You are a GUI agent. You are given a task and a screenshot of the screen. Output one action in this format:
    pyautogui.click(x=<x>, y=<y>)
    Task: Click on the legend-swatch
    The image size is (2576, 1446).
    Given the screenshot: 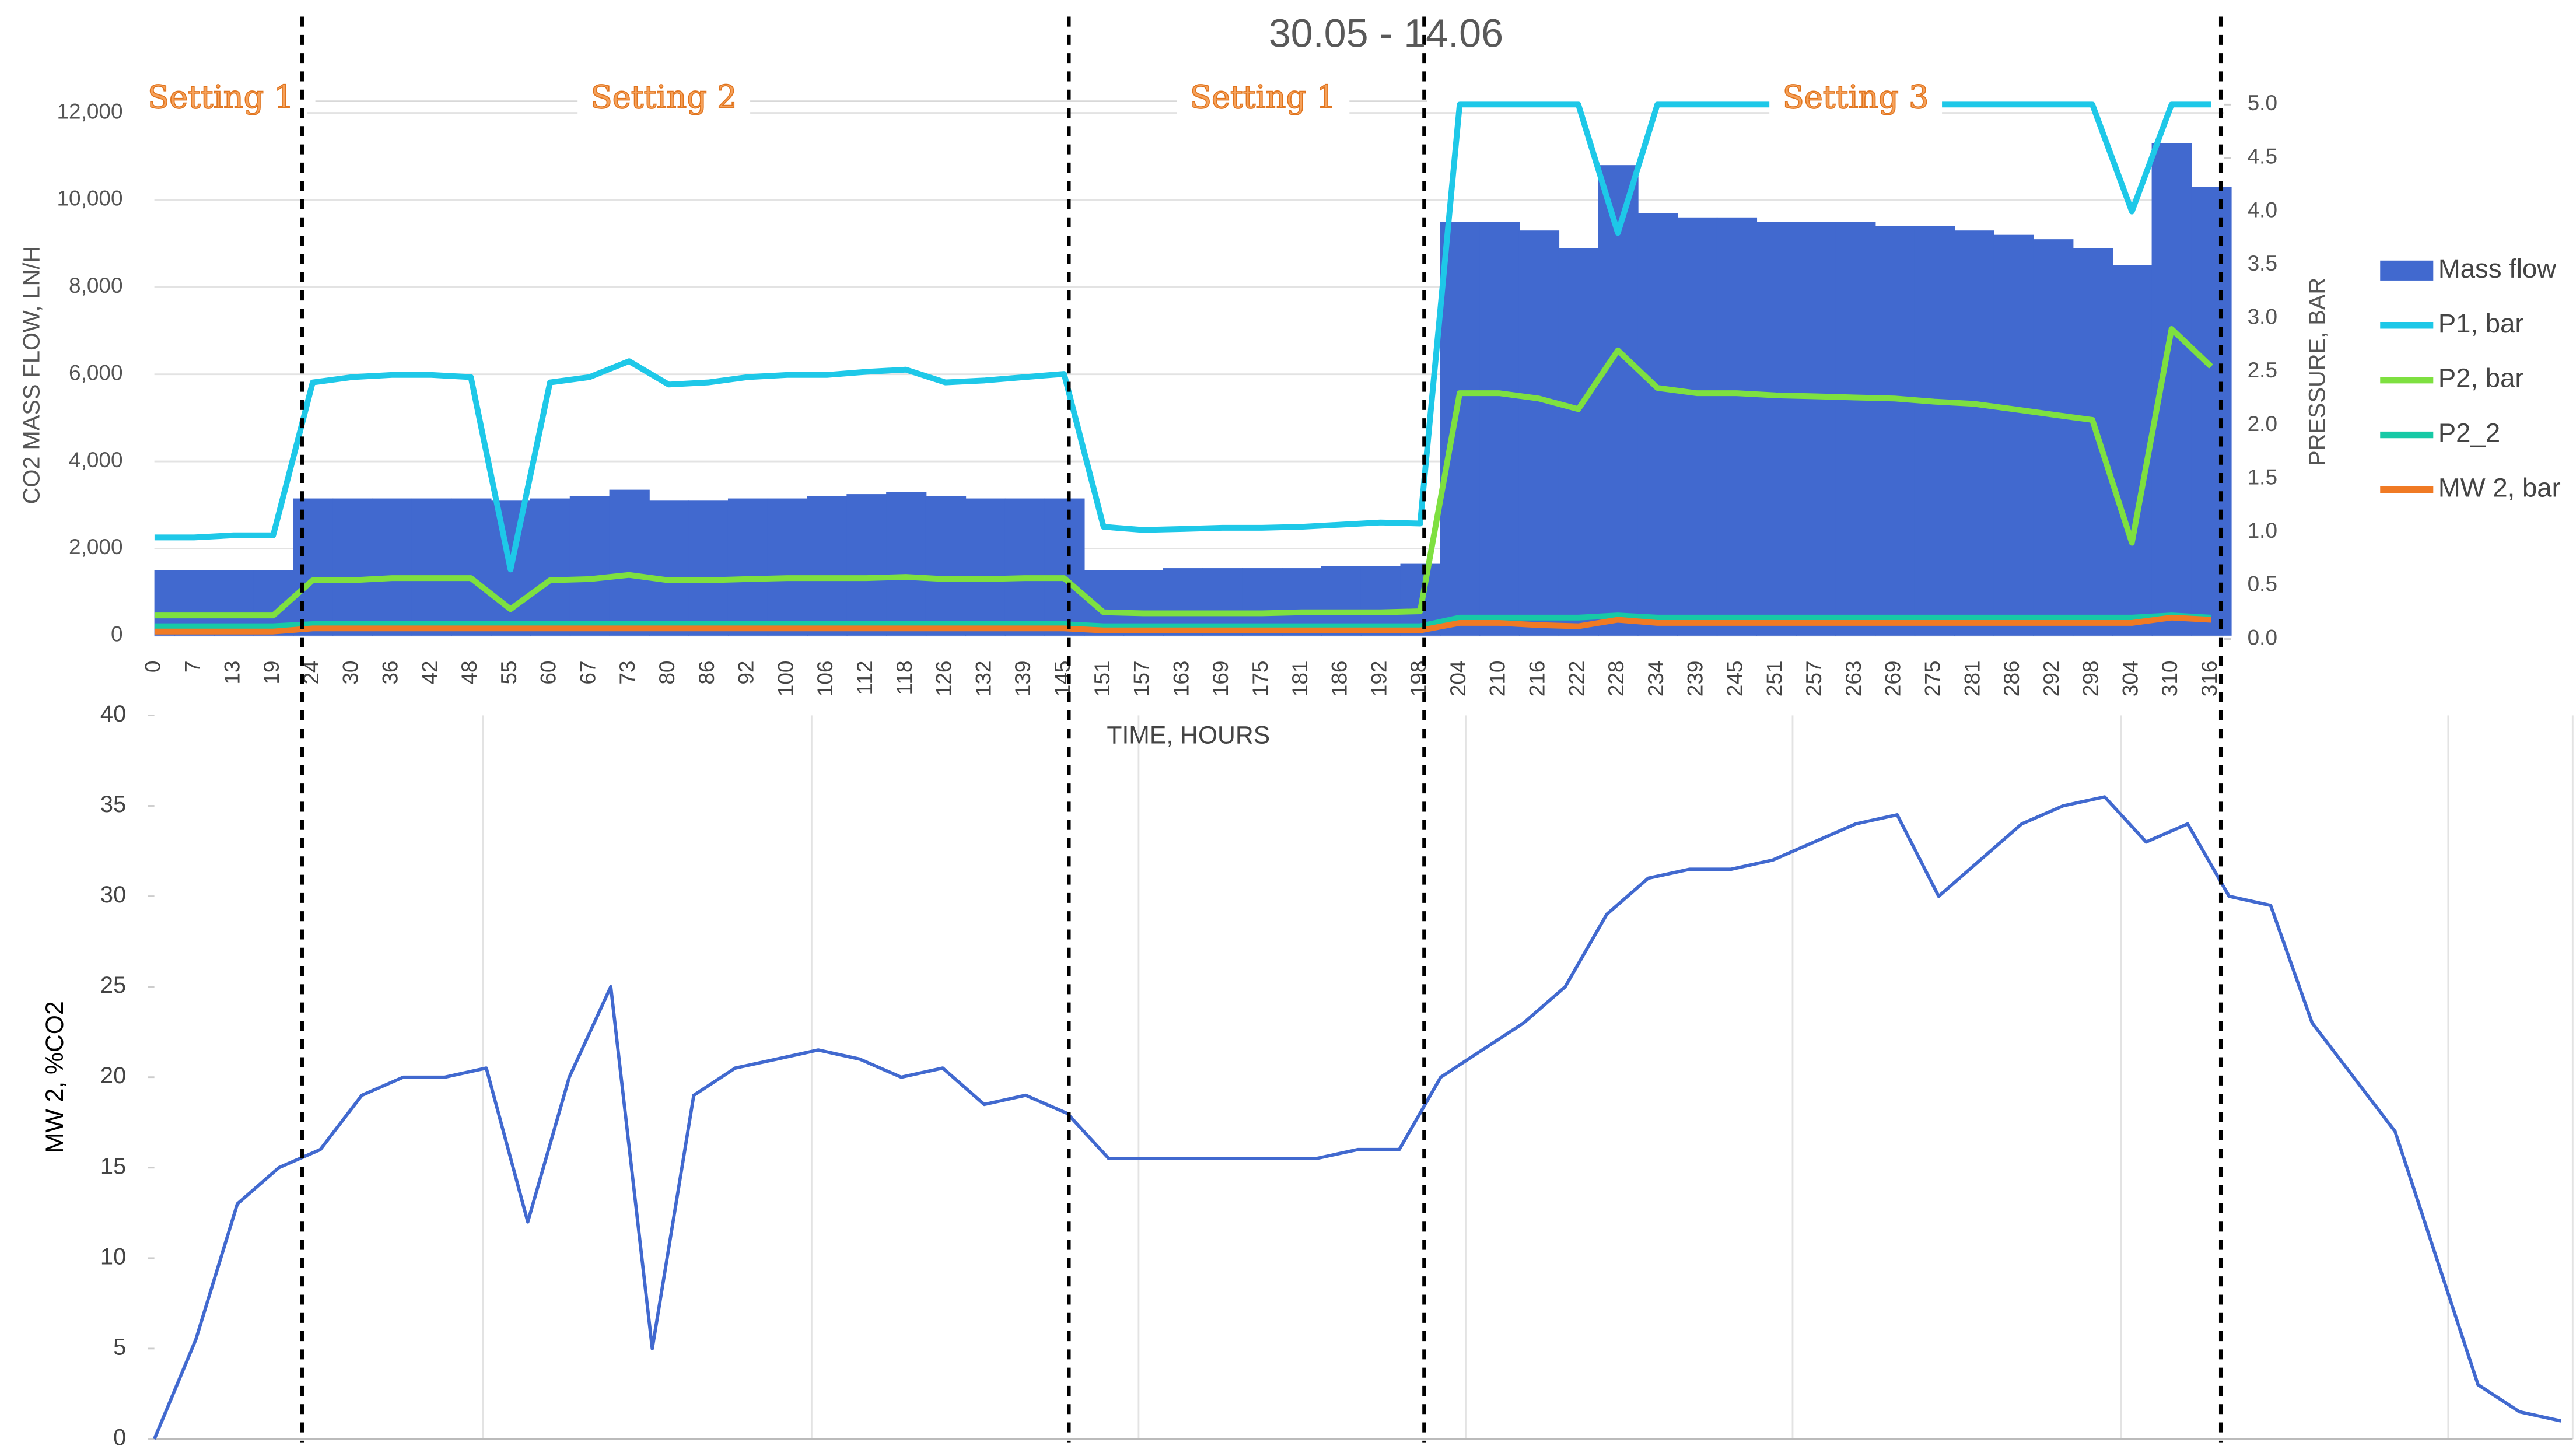 What is the action you would take?
    pyautogui.click(x=2407, y=270)
    